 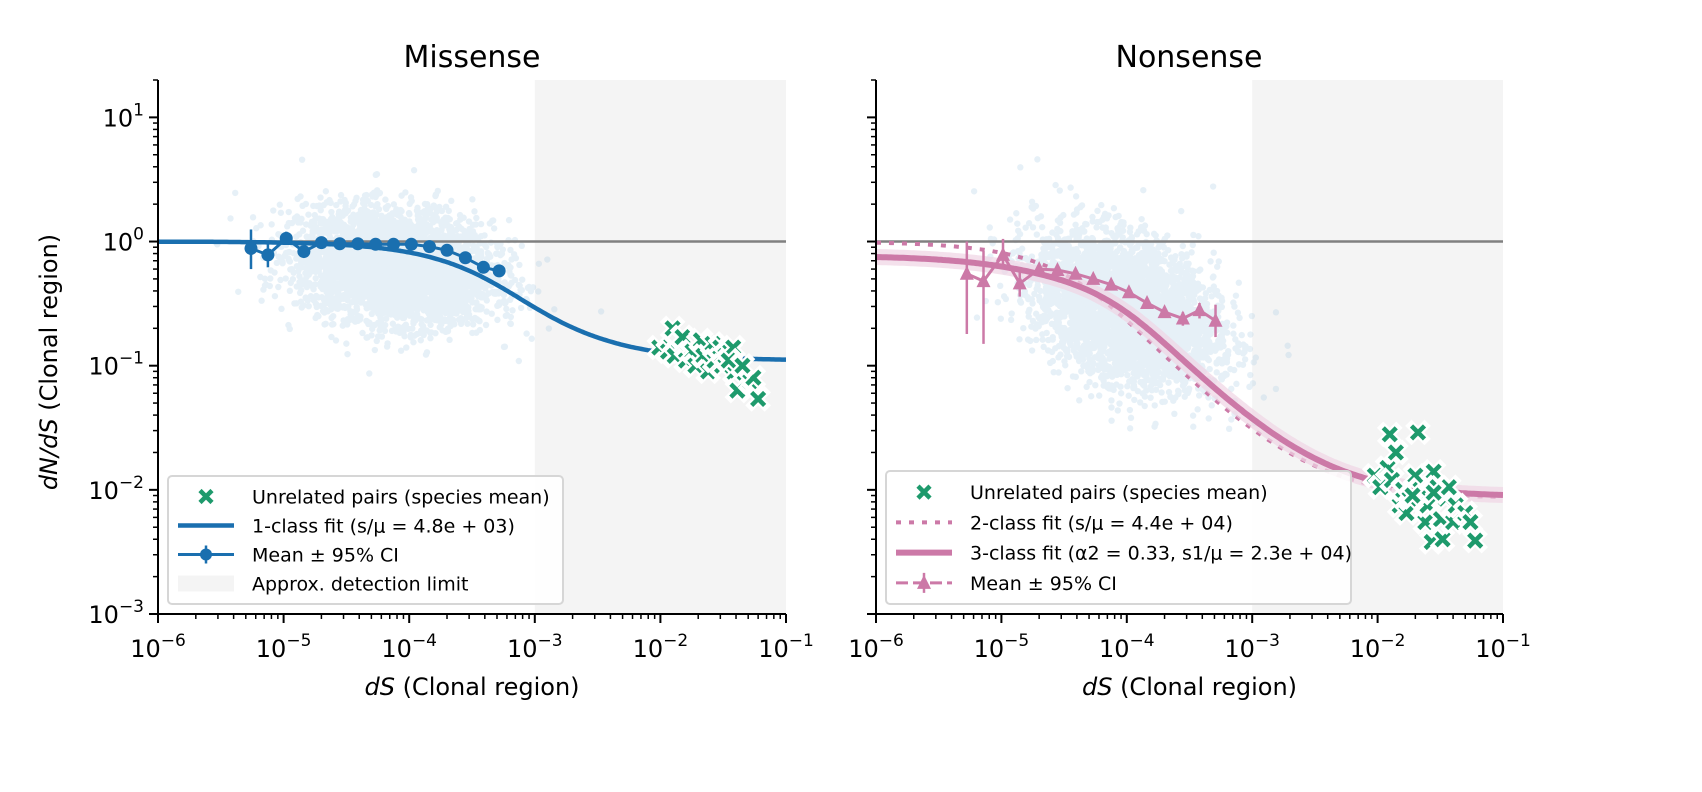 I want to click on legend-patch-icon, so click(x=206, y=583).